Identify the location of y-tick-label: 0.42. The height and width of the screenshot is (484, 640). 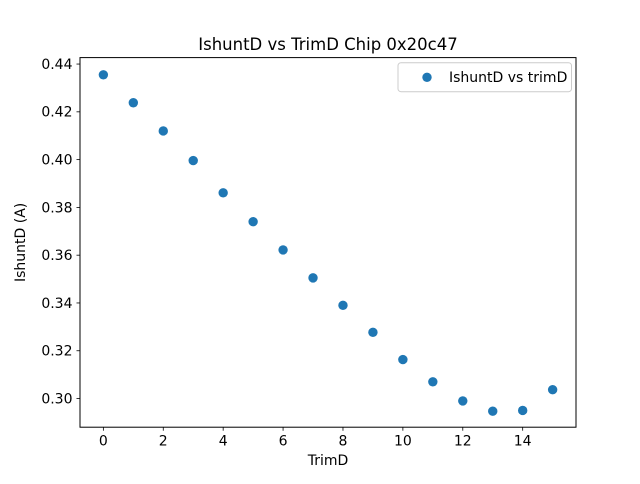
(56, 113).